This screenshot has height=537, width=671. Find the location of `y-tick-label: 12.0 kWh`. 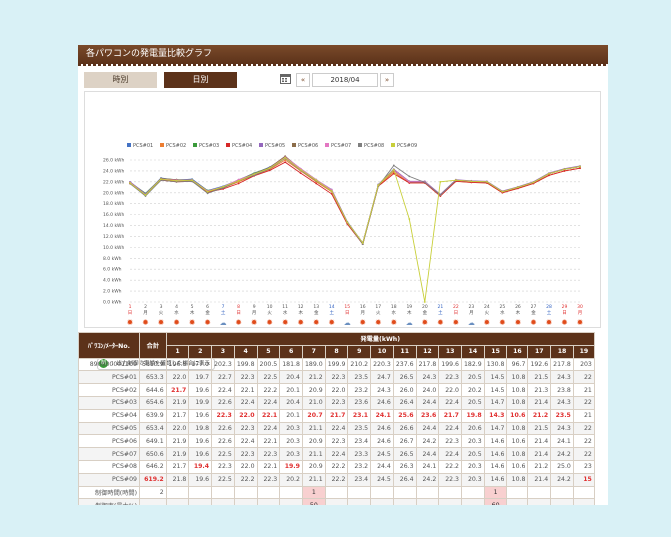

y-tick-label: 12.0 kWh is located at coordinates (114, 237).